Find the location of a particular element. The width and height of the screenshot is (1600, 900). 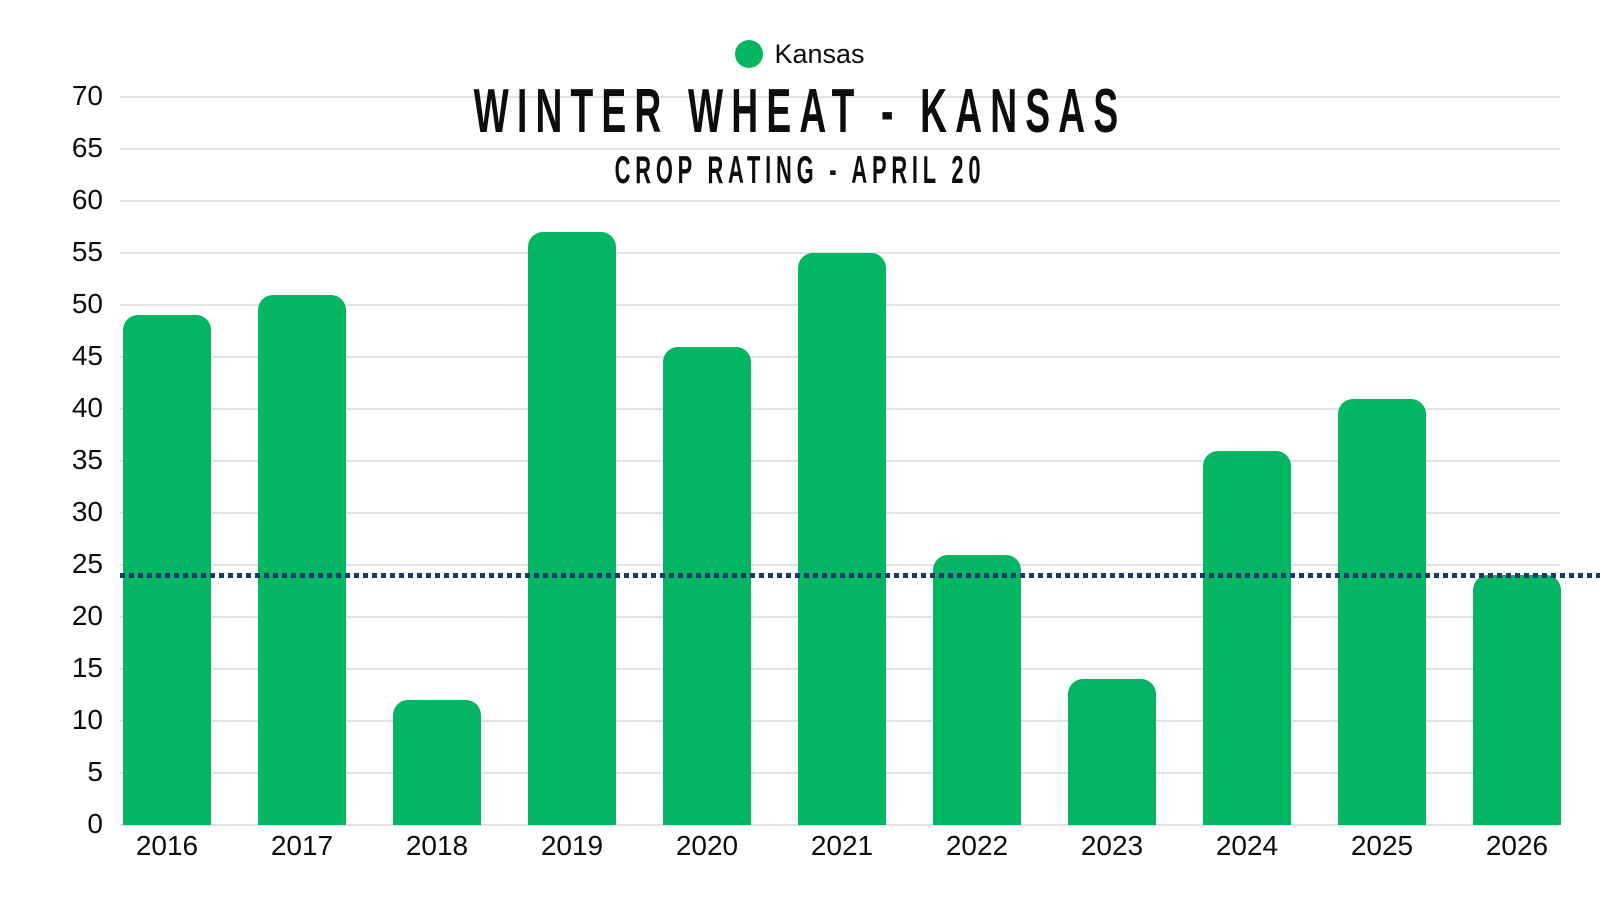

bar-2018 is located at coordinates (437, 762).